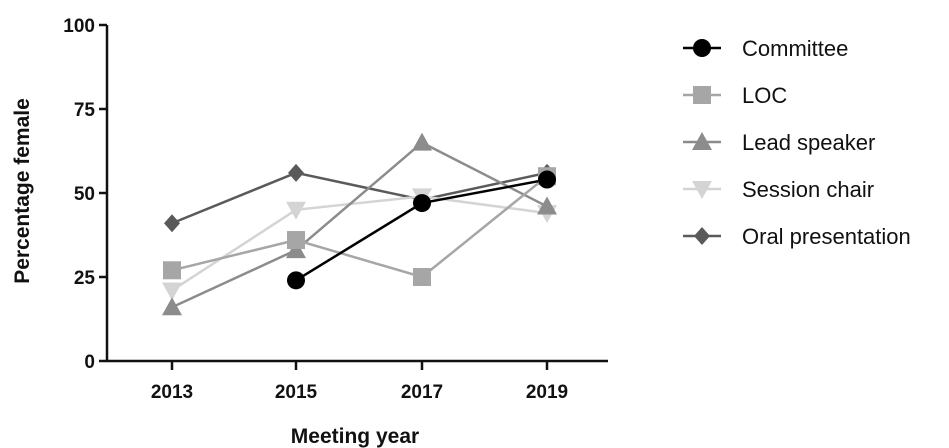 Image resolution: width=949 pixels, height=448 pixels. I want to click on x-tick-label: 2019, so click(547, 392).